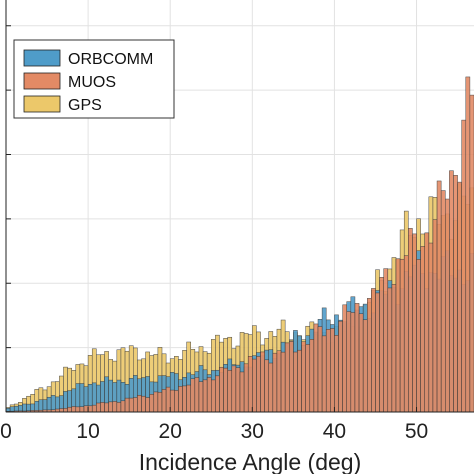 Image resolution: width=474 pixels, height=474 pixels. What do you see at coordinates (87, 431) in the screenshot?
I see `x-tick-label: 10` at bounding box center [87, 431].